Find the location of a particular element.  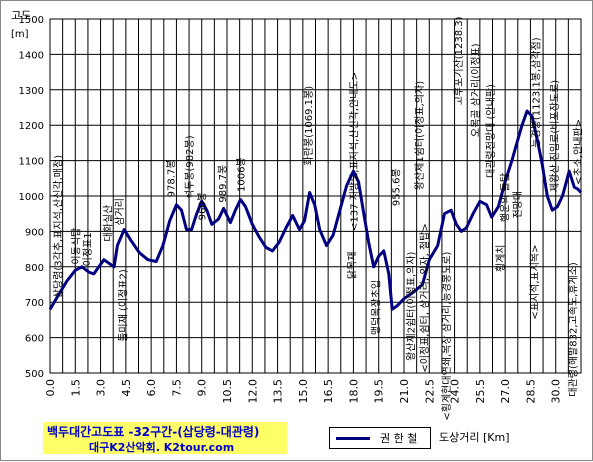

x-tick-label: 21.0 is located at coordinates (404, 391).